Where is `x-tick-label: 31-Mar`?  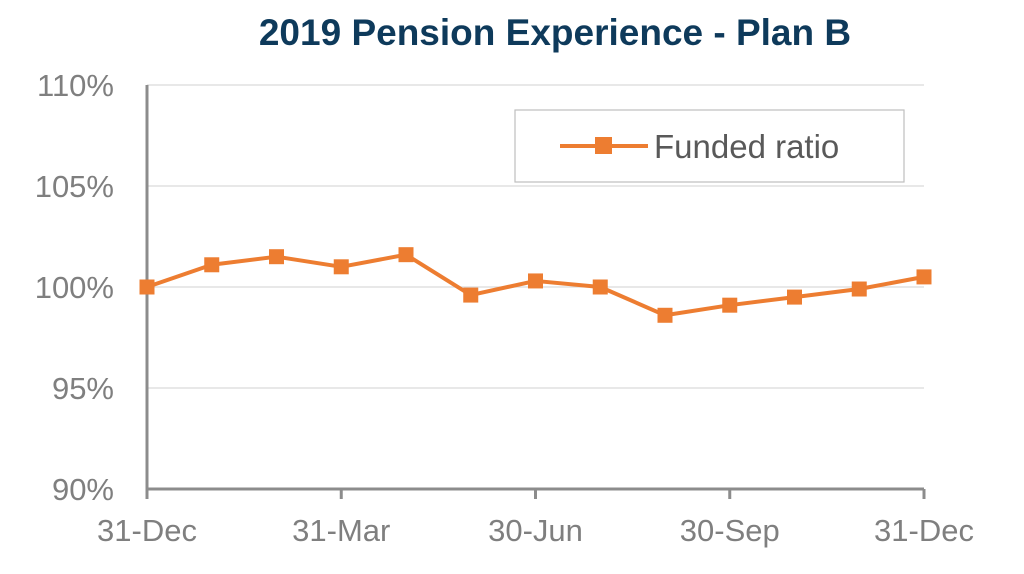
x-tick-label: 31-Mar is located at coordinates (341, 530).